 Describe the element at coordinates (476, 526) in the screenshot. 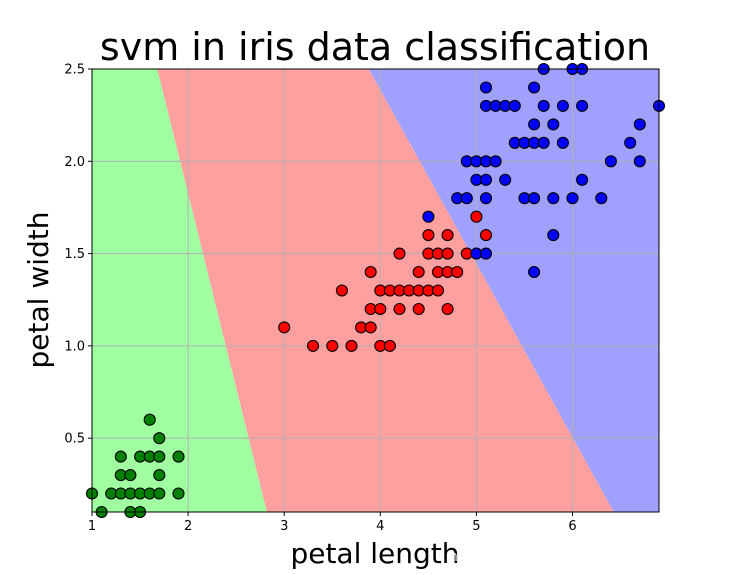

I see `x-tick-label: 5` at that location.